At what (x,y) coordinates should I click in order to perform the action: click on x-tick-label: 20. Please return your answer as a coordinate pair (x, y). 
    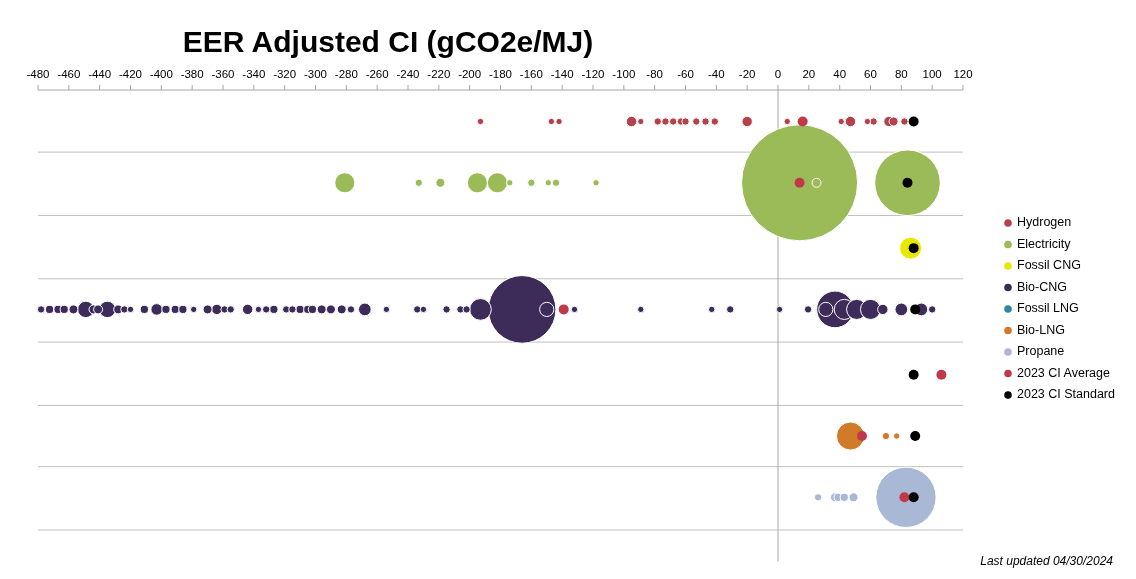
    Looking at the image, I should click on (809, 74).